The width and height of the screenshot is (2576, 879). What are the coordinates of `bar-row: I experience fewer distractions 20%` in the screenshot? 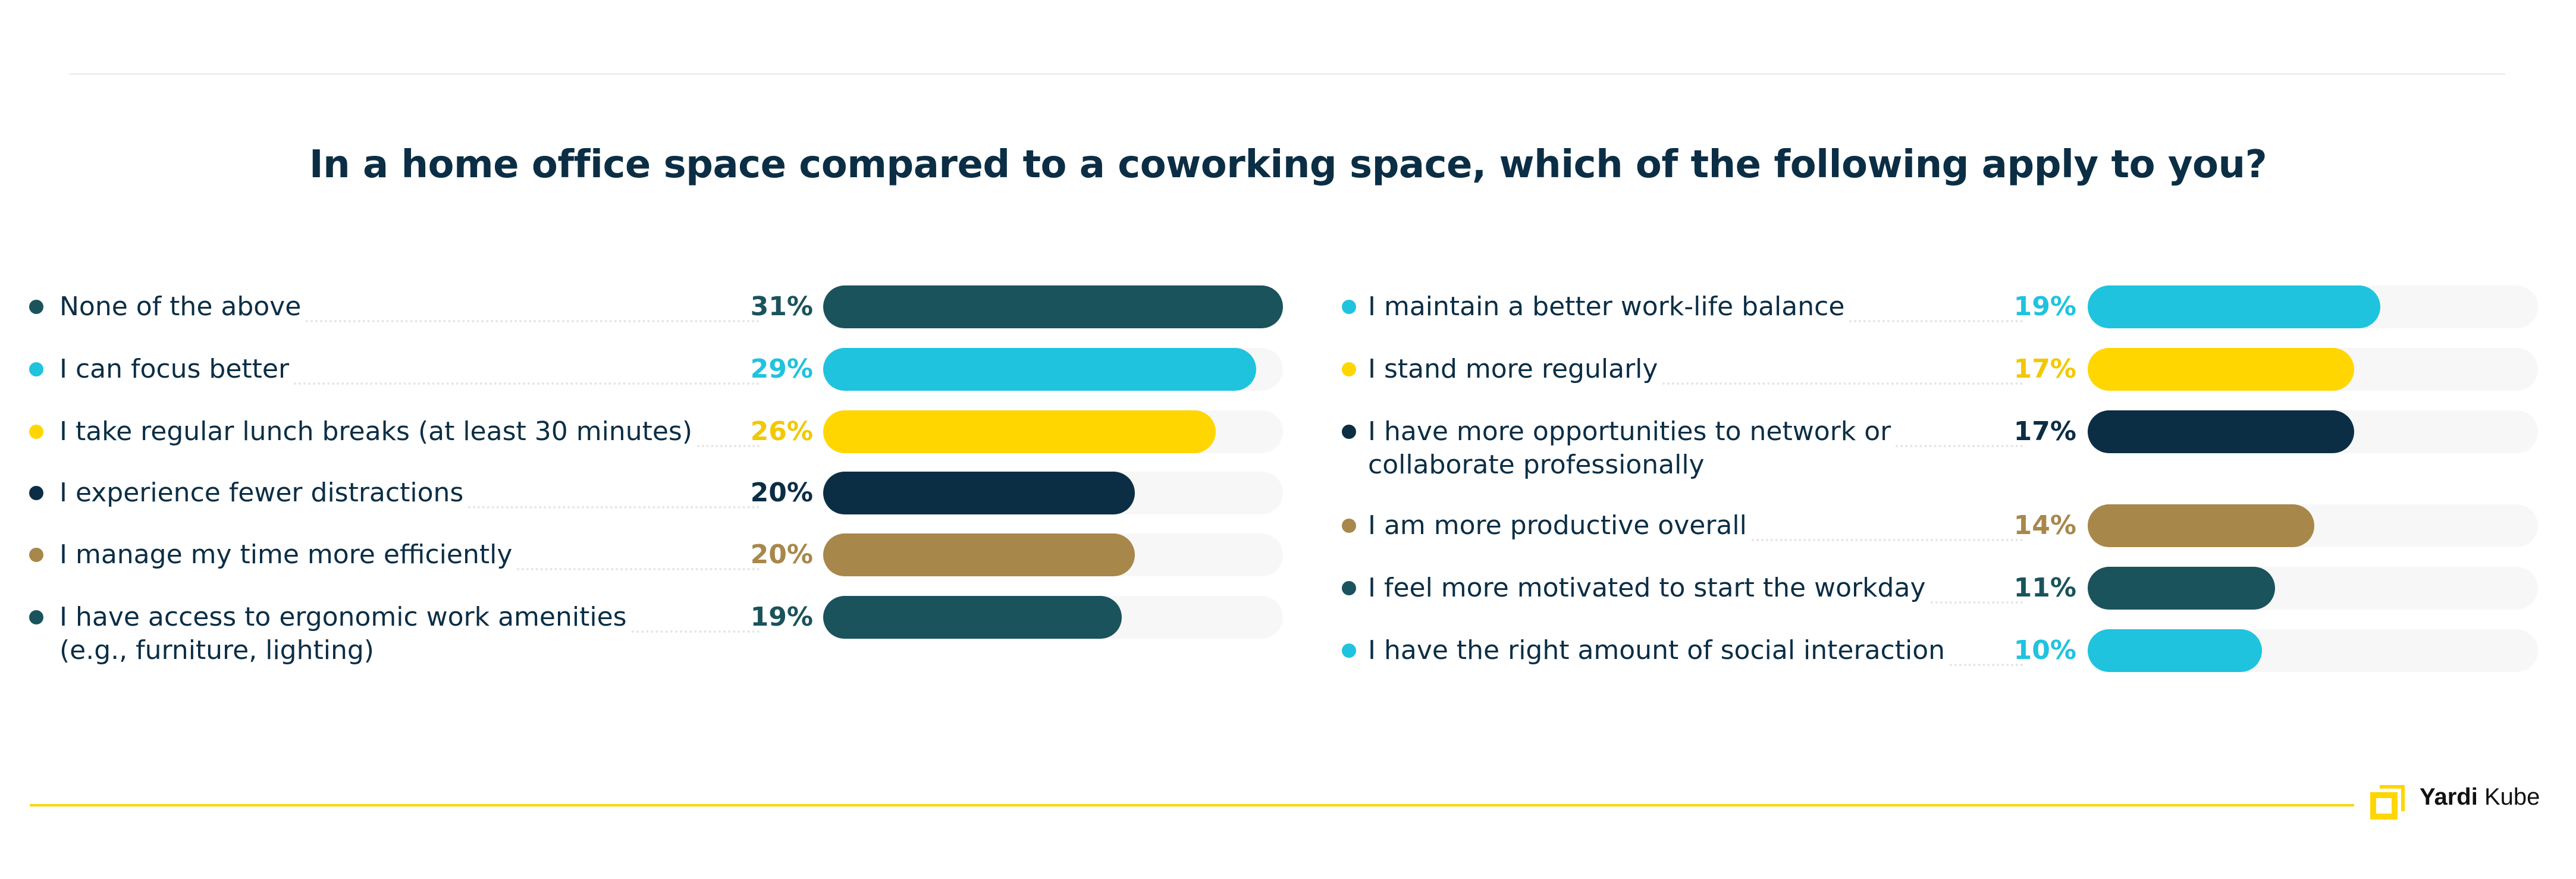 It's located at (1288, 493).